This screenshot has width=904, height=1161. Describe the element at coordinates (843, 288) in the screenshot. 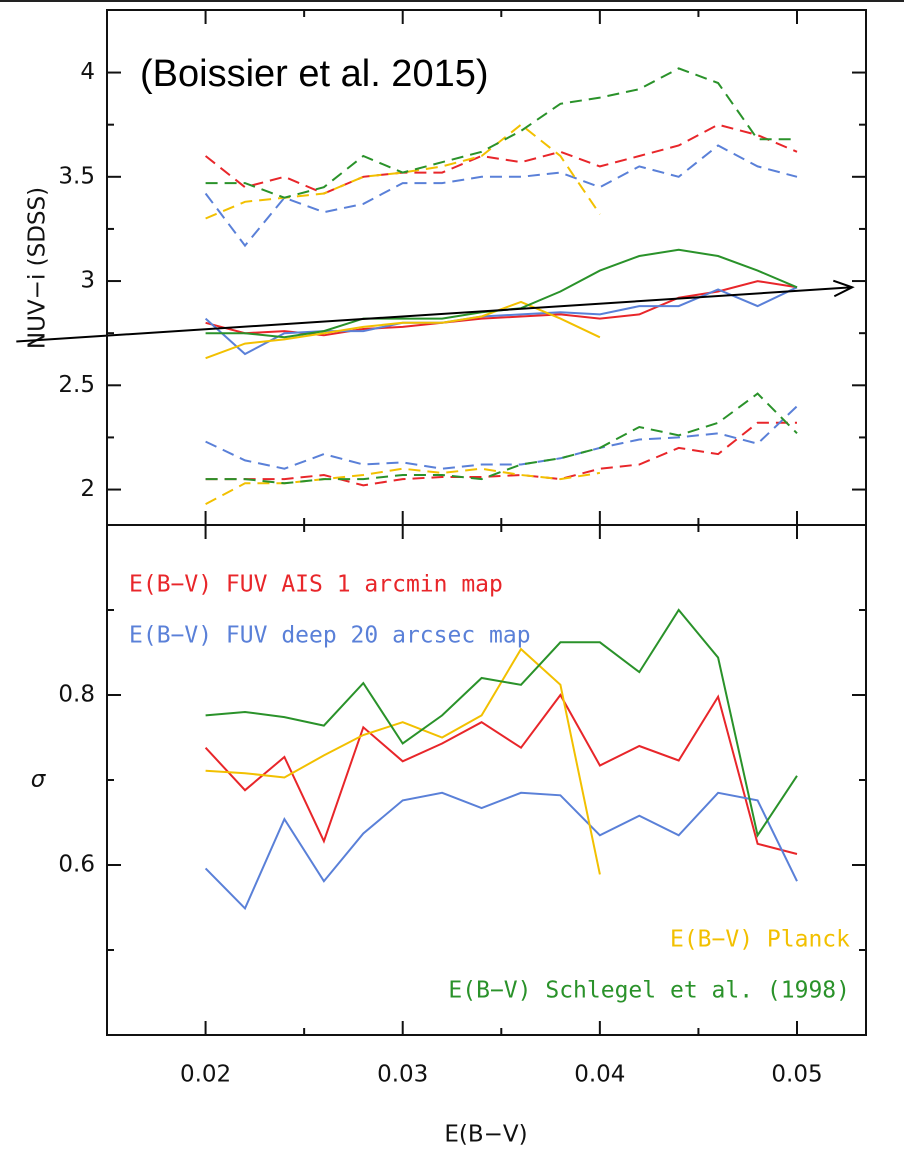

I see `arrow-head` at that location.